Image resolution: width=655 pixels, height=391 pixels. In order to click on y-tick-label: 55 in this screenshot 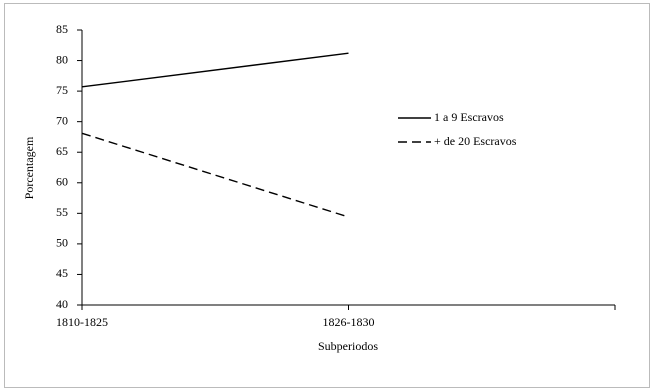, I will do `click(62, 212)`.